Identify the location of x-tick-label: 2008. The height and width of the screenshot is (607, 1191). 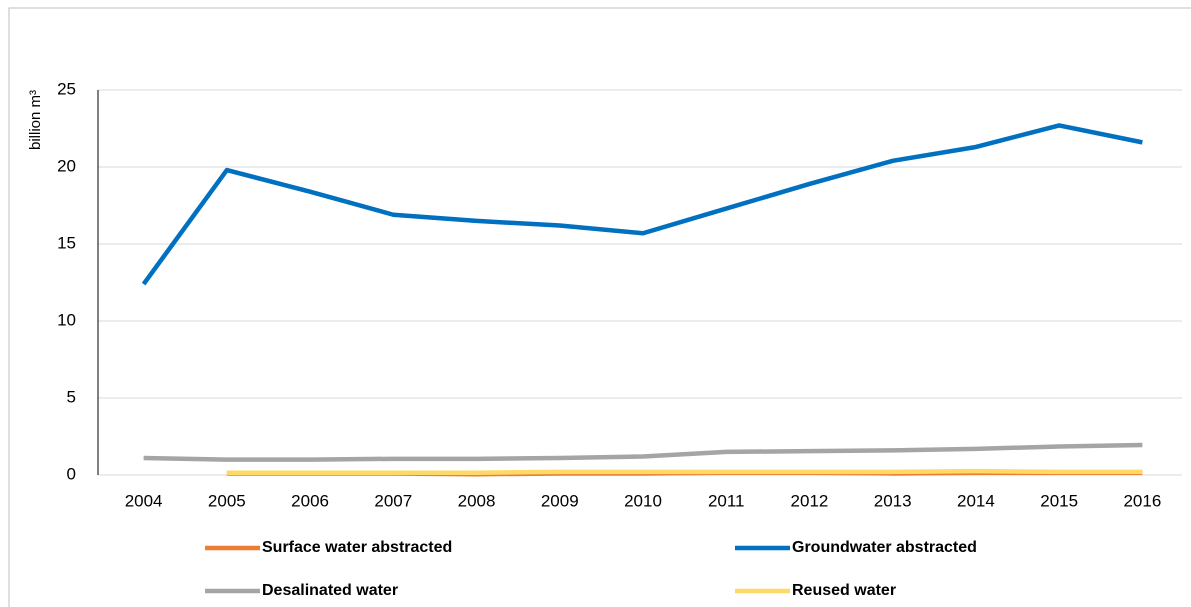
(477, 500).